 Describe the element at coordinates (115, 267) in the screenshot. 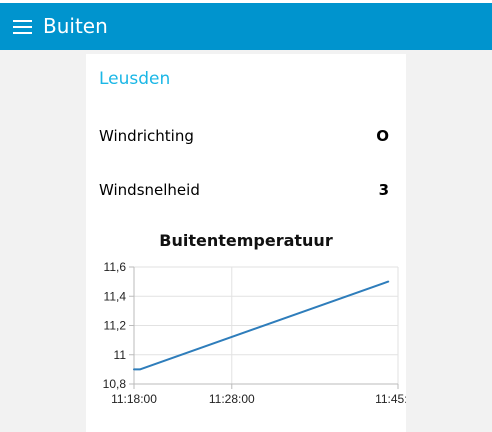

I see `y-tick-label: 11,6` at that location.